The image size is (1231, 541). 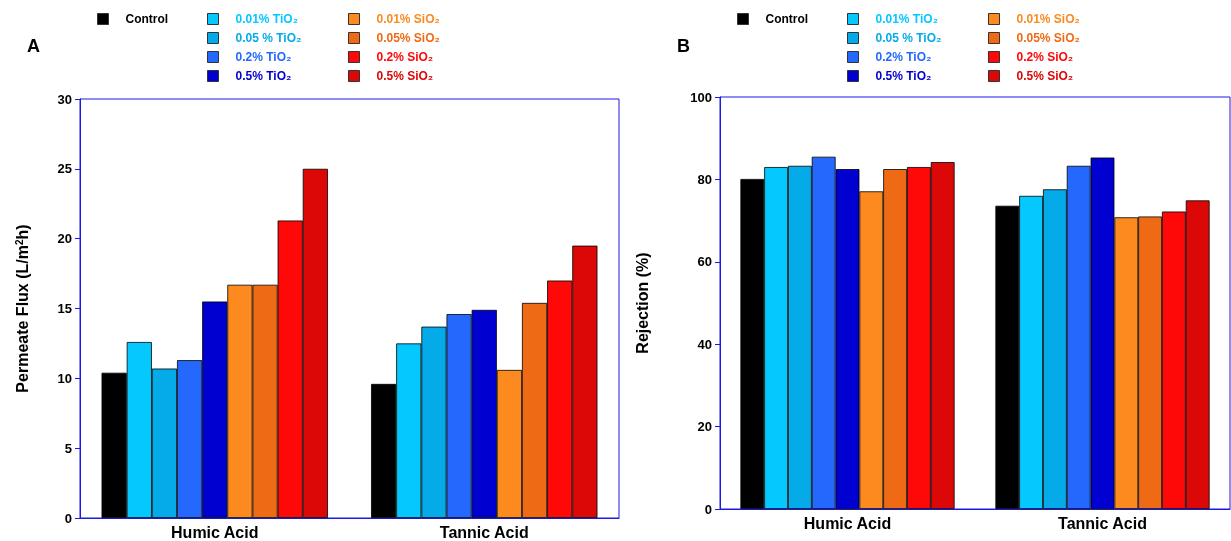 What do you see at coordinates (64, 378) in the screenshot?
I see `y-tick-label: 10` at bounding box center [64, 378].